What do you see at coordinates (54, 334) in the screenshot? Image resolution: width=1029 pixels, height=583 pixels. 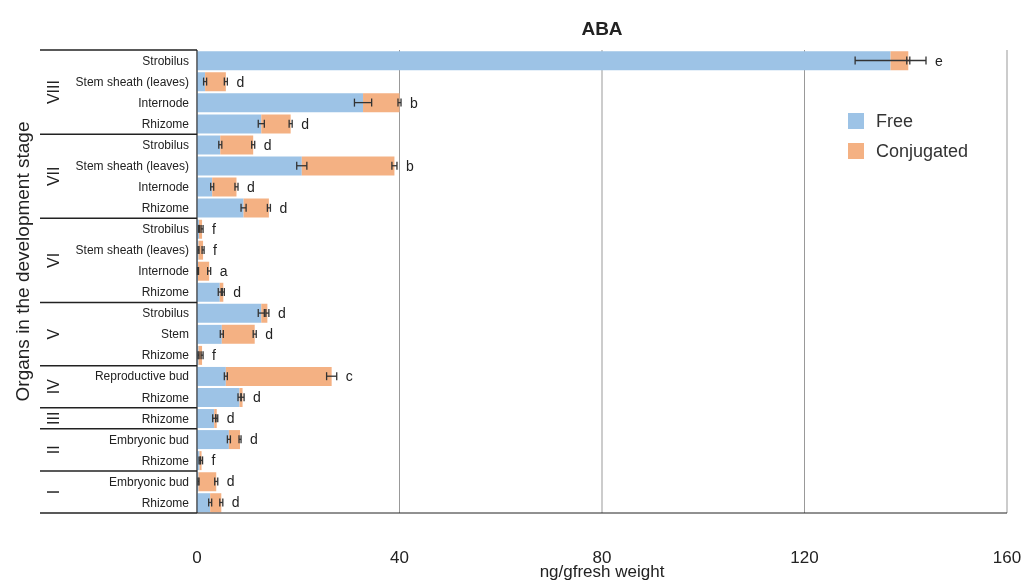 I see `text: V` at bounding box center [54, 334].